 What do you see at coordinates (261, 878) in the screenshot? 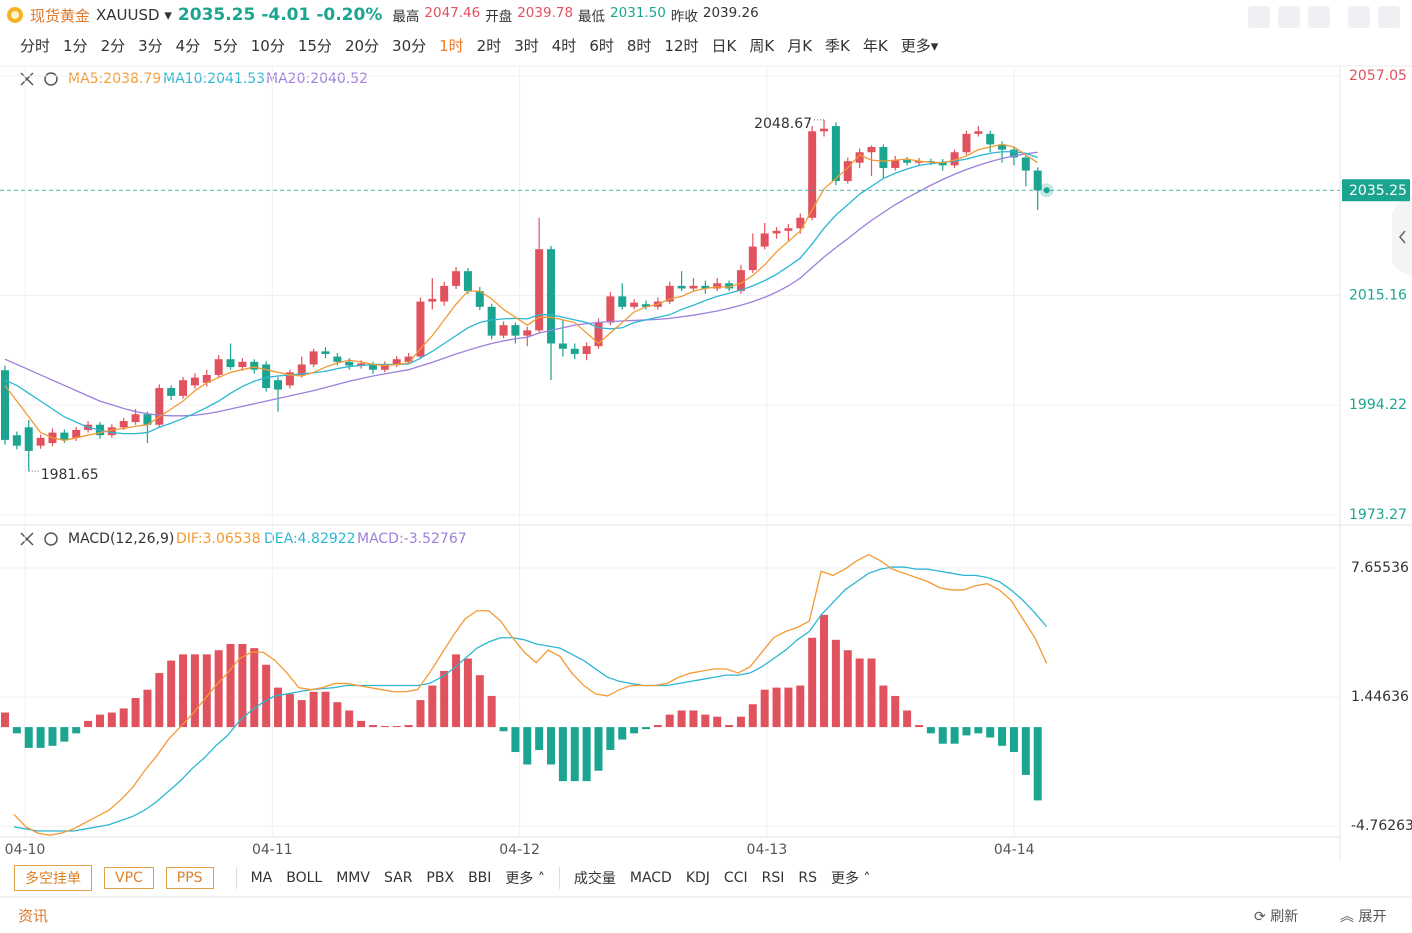
I see `indicator: MA` at bounding box center [261, 878].